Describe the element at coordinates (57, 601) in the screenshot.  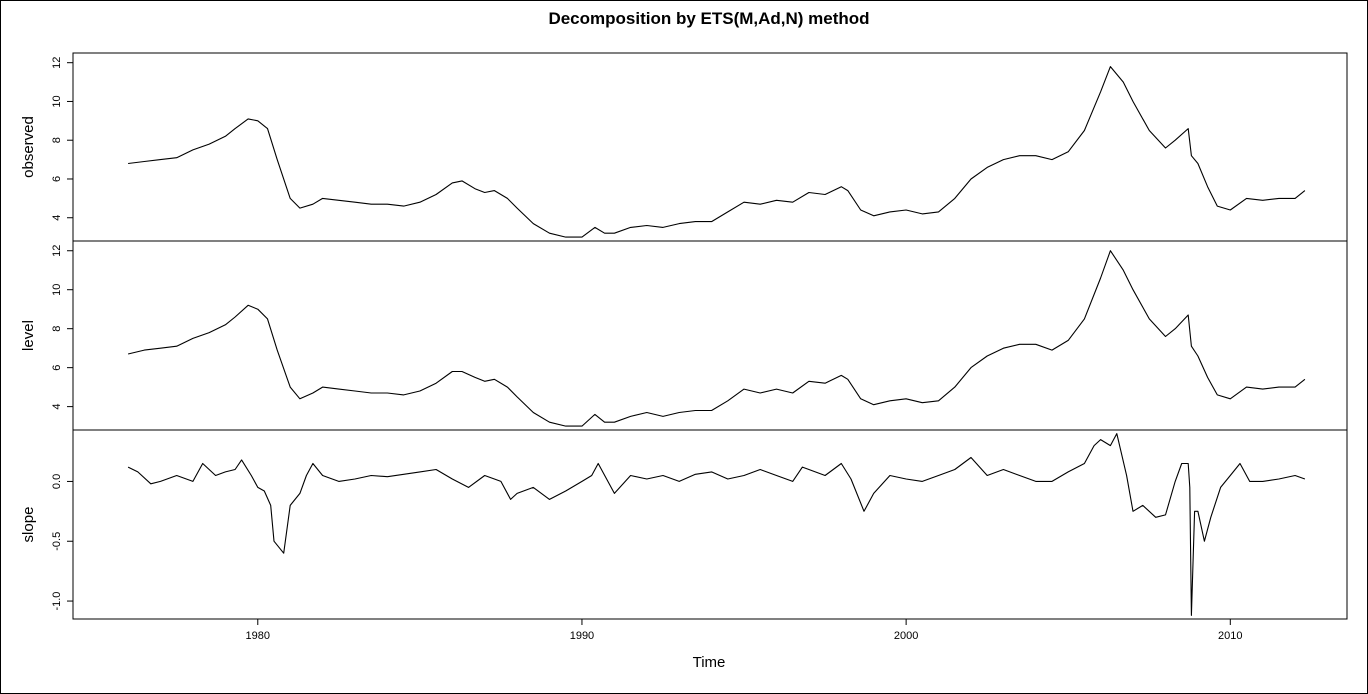
I see `y-tick-label: -1.0` at that location.